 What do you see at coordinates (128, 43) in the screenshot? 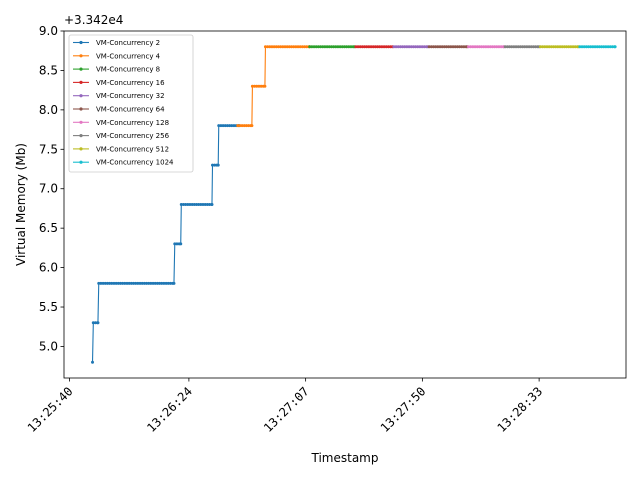
I see `legend-label: VM-Concurrency 2` at bounding box center [128, 43].